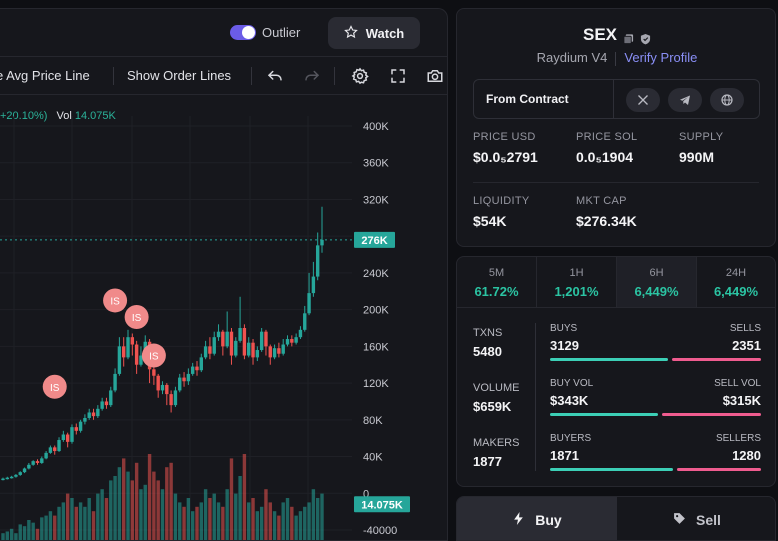  What do you see at coordinates (685, 100) in the screenshot?
I see `telegram-icon` at bounding box center [685, 100].